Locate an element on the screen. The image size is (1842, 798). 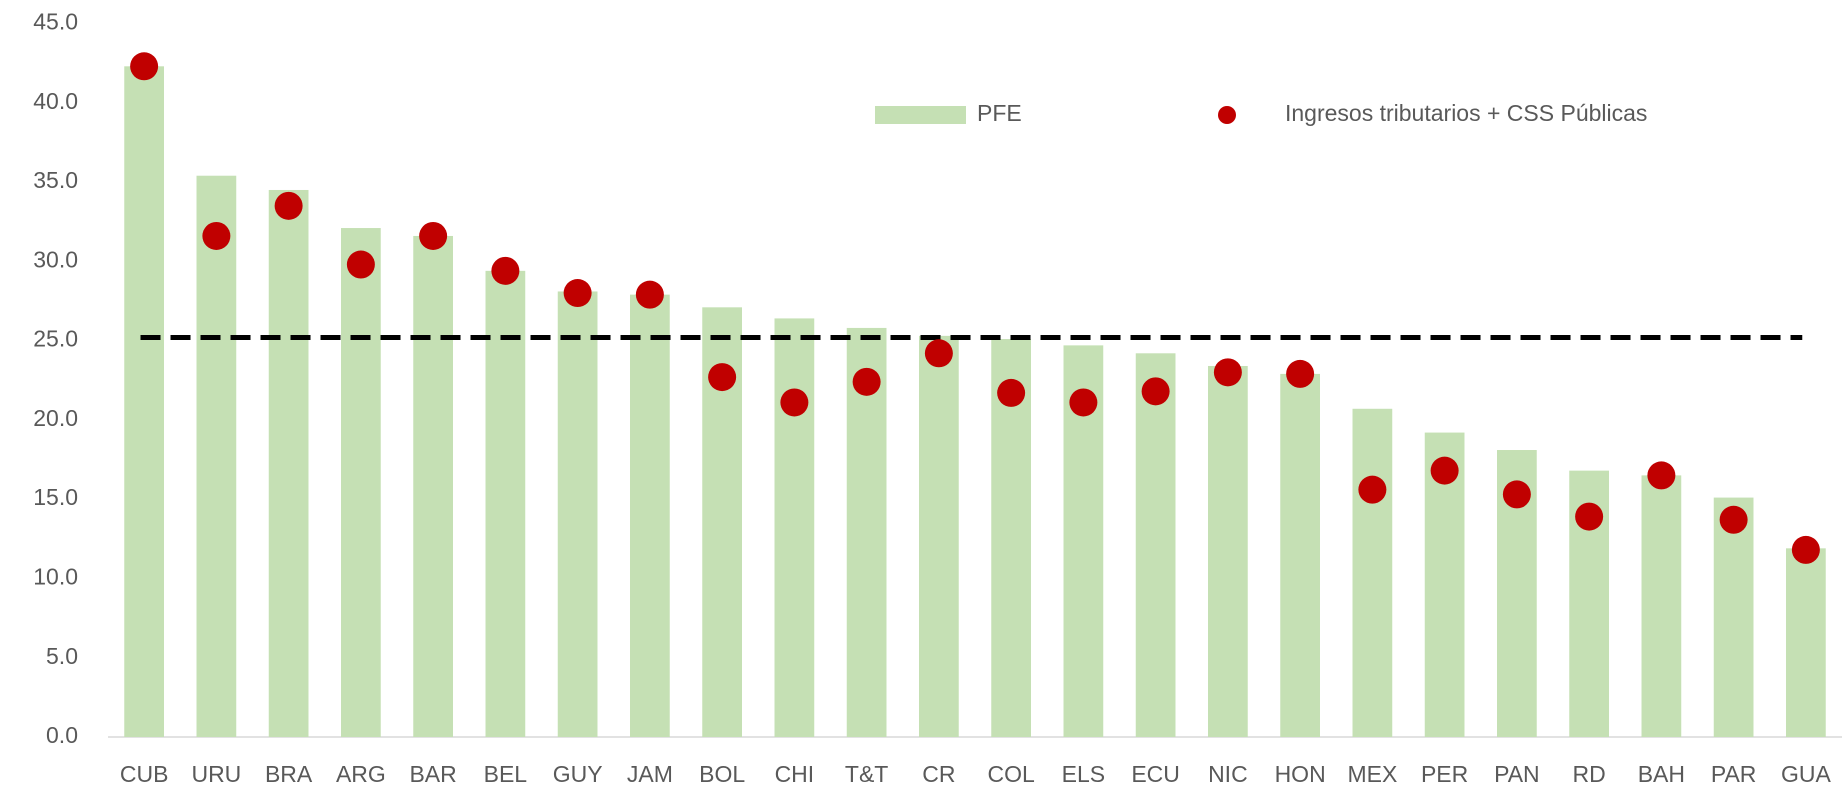
y-tick-label: 0.0 is located at coordinates (62, 735).